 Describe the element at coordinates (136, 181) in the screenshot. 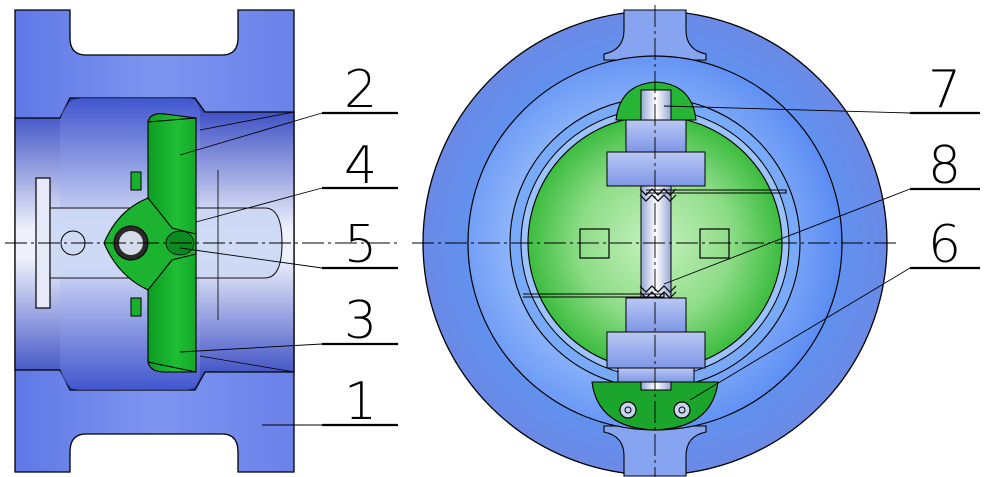

I see `disc-tab-upper` at that location.